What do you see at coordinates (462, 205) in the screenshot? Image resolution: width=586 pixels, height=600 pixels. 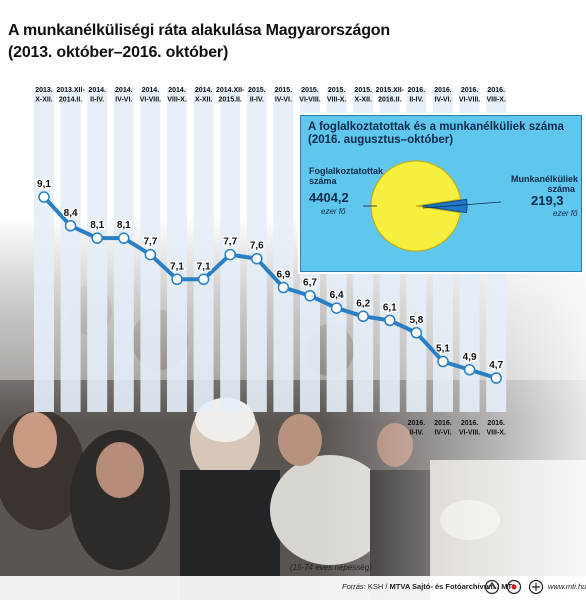 I see `unemployed-leader-line` at bounding box center [462, 205].